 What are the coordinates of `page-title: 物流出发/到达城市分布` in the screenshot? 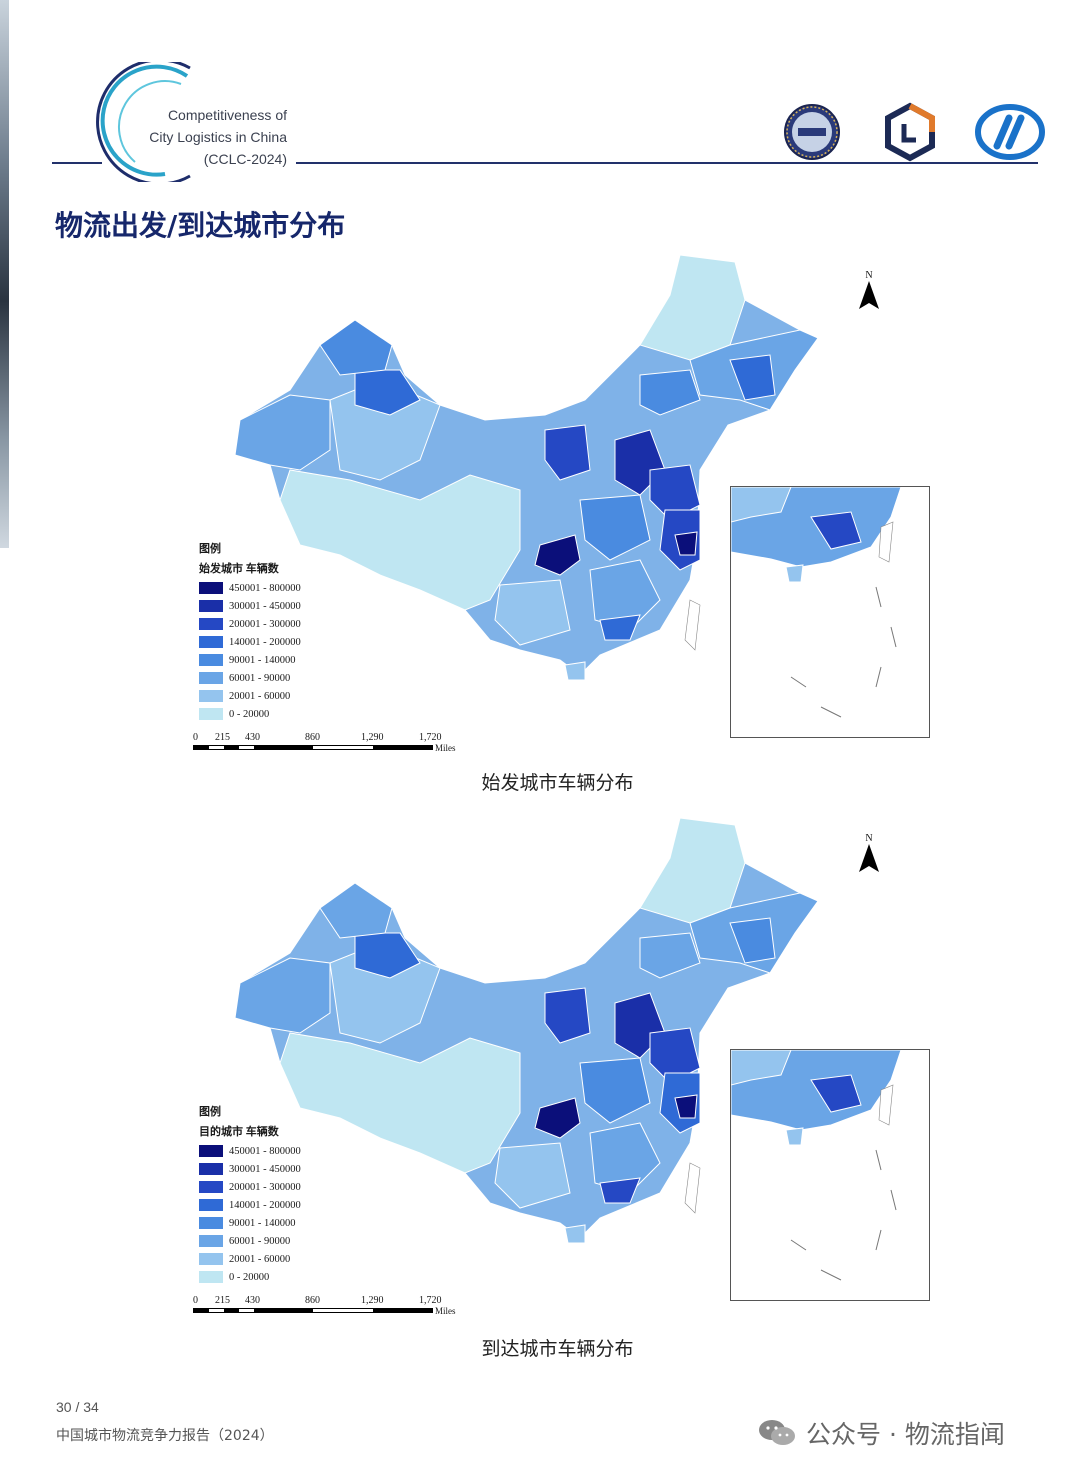 It's located at (200, 225).